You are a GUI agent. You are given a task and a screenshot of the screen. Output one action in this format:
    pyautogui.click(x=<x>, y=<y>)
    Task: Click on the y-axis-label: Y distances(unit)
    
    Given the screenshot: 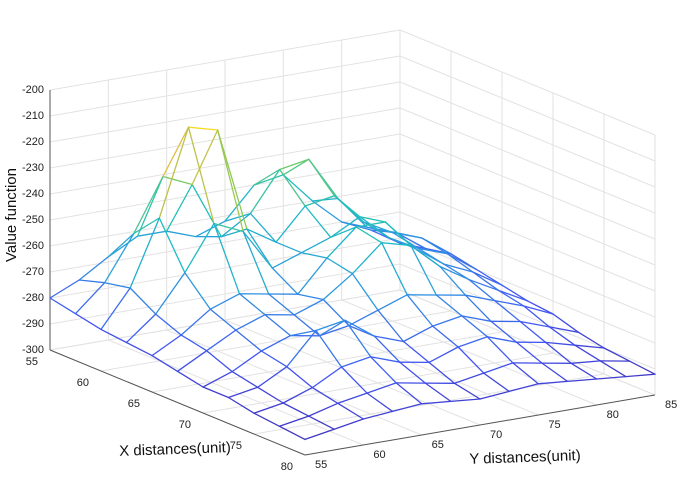 What is the action you would take?
    pyautogui.click(x=525, y=457)
    